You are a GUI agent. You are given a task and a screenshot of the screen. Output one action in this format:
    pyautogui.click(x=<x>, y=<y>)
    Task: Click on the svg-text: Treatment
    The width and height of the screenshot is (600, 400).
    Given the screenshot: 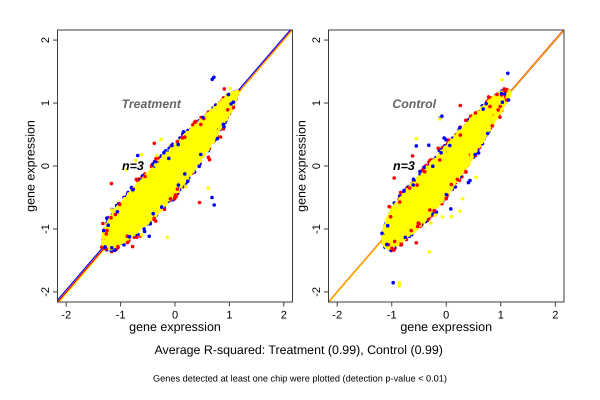 What is the action you would take?
    pyautogui.click(x=152, y=104)
    